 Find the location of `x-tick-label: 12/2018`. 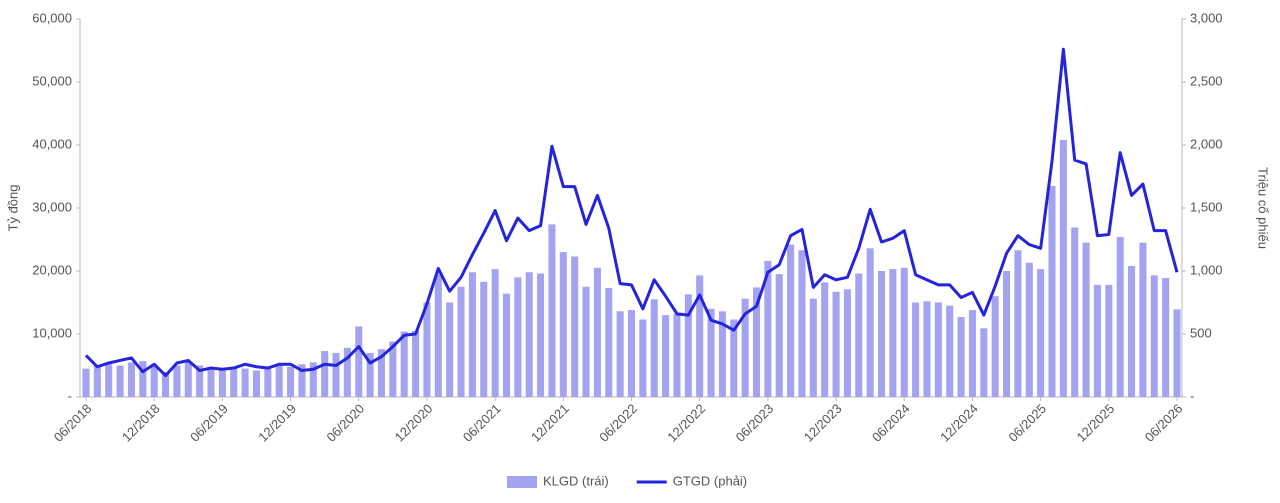

x-tick-label: 12/2018 is located at coordinates (141, 423).